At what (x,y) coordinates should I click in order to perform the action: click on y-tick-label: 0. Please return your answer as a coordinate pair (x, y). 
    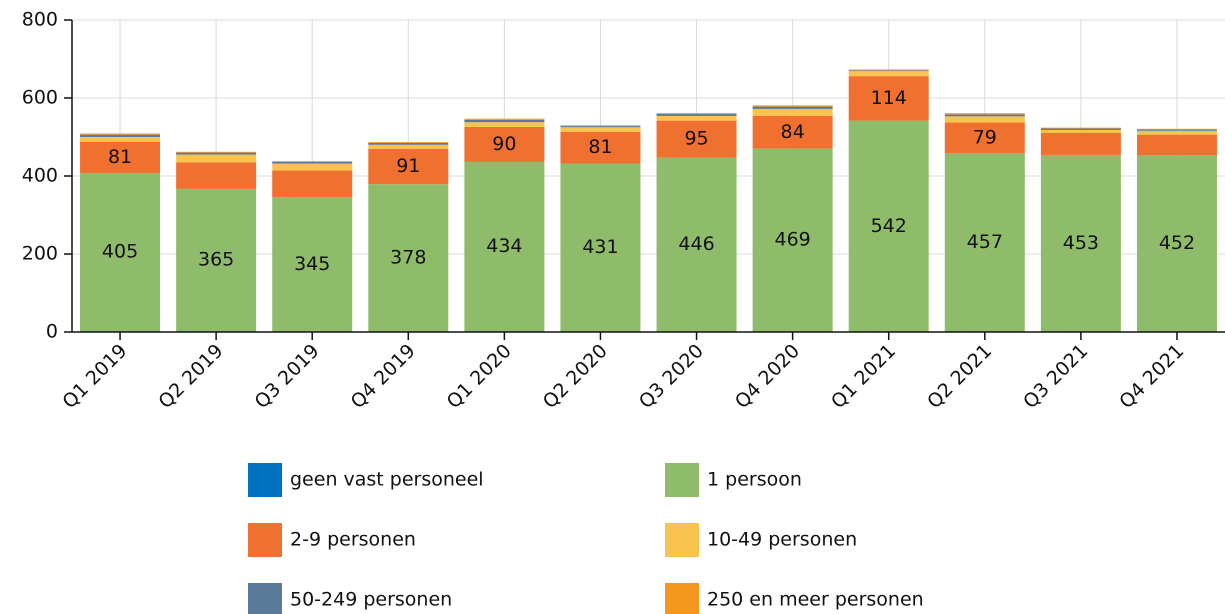
    Looking at the image, I should click on (52, 332).